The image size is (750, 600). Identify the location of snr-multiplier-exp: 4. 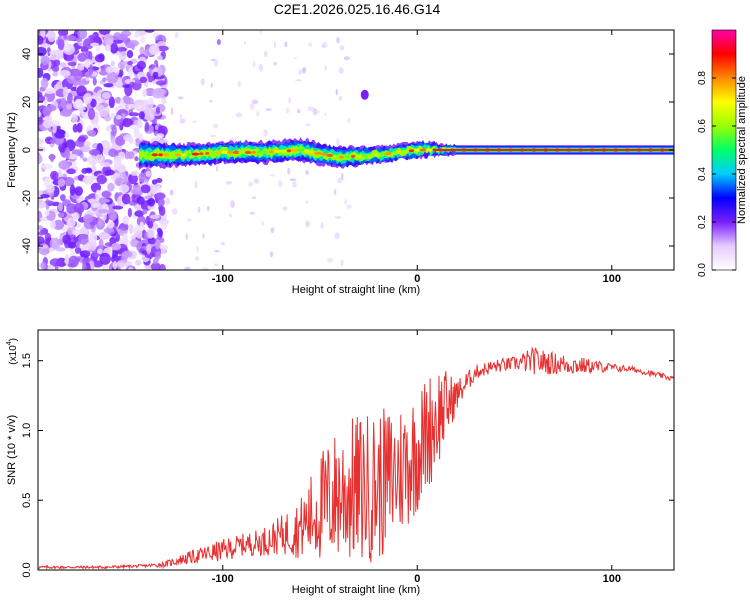
(9, 343).